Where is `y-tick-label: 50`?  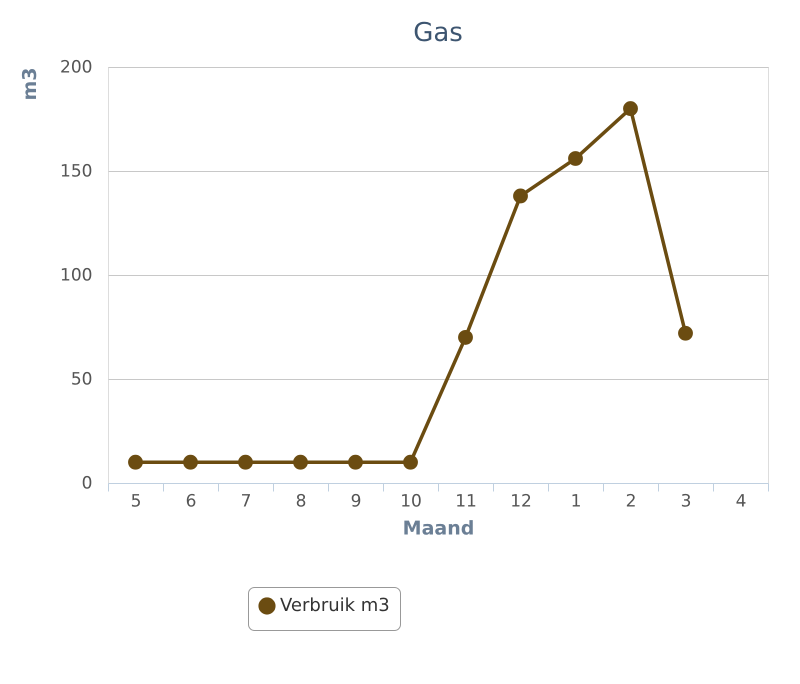 y-tick-label: 50 is located at coordinates (81, 380).